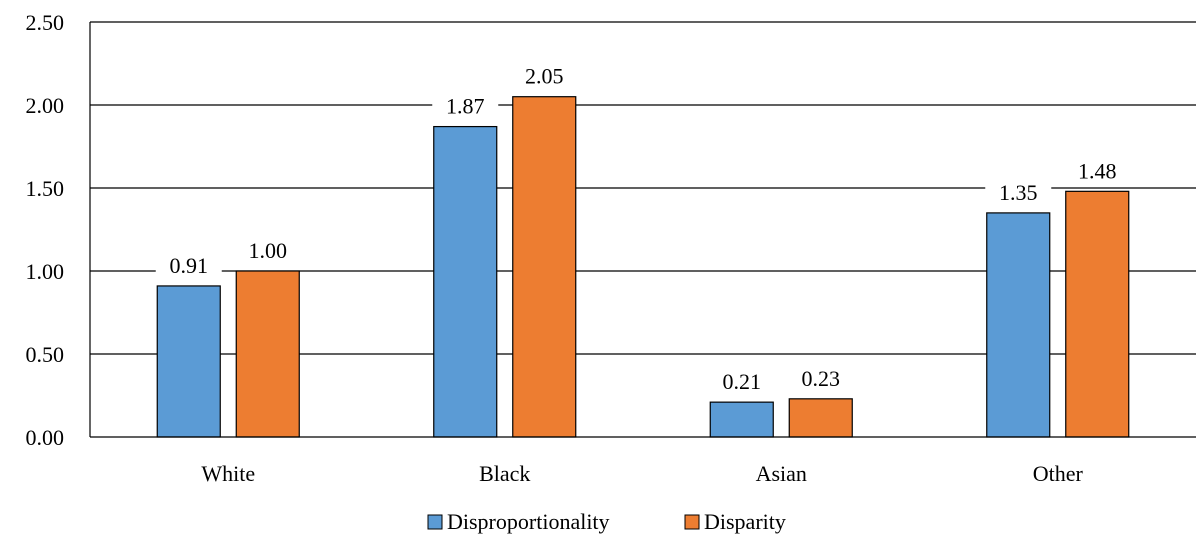  I want to click on bar-disparity-asian, so click(820, 418).